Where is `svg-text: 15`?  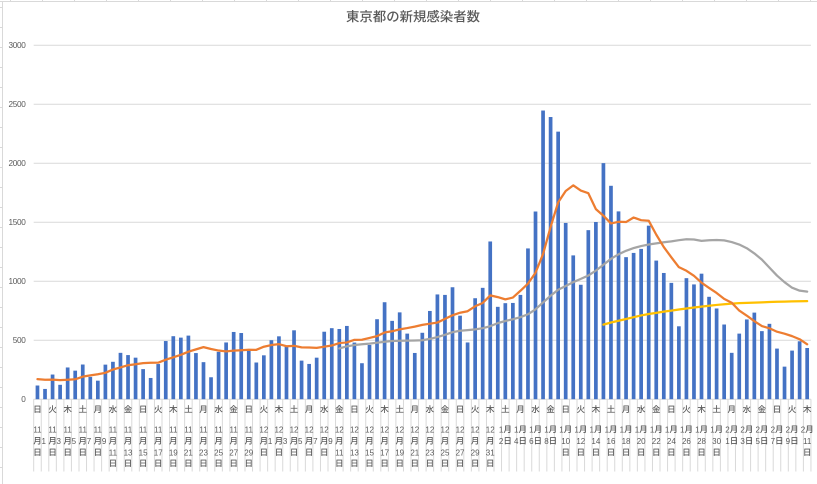
svg-text: 15 is located at coordinates (369, 452).